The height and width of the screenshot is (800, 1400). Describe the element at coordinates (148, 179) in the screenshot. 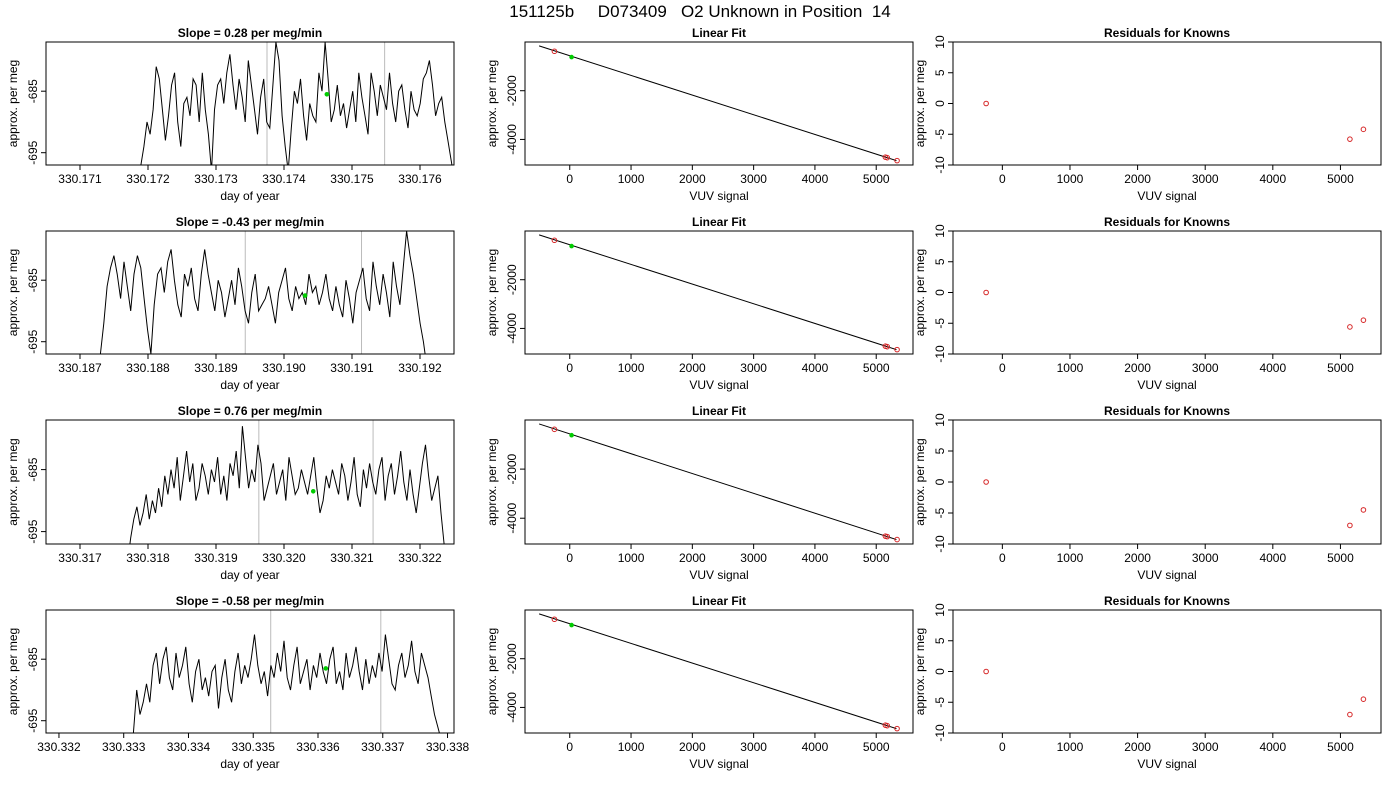

I see `x-tick-label: 330.172` at that location.